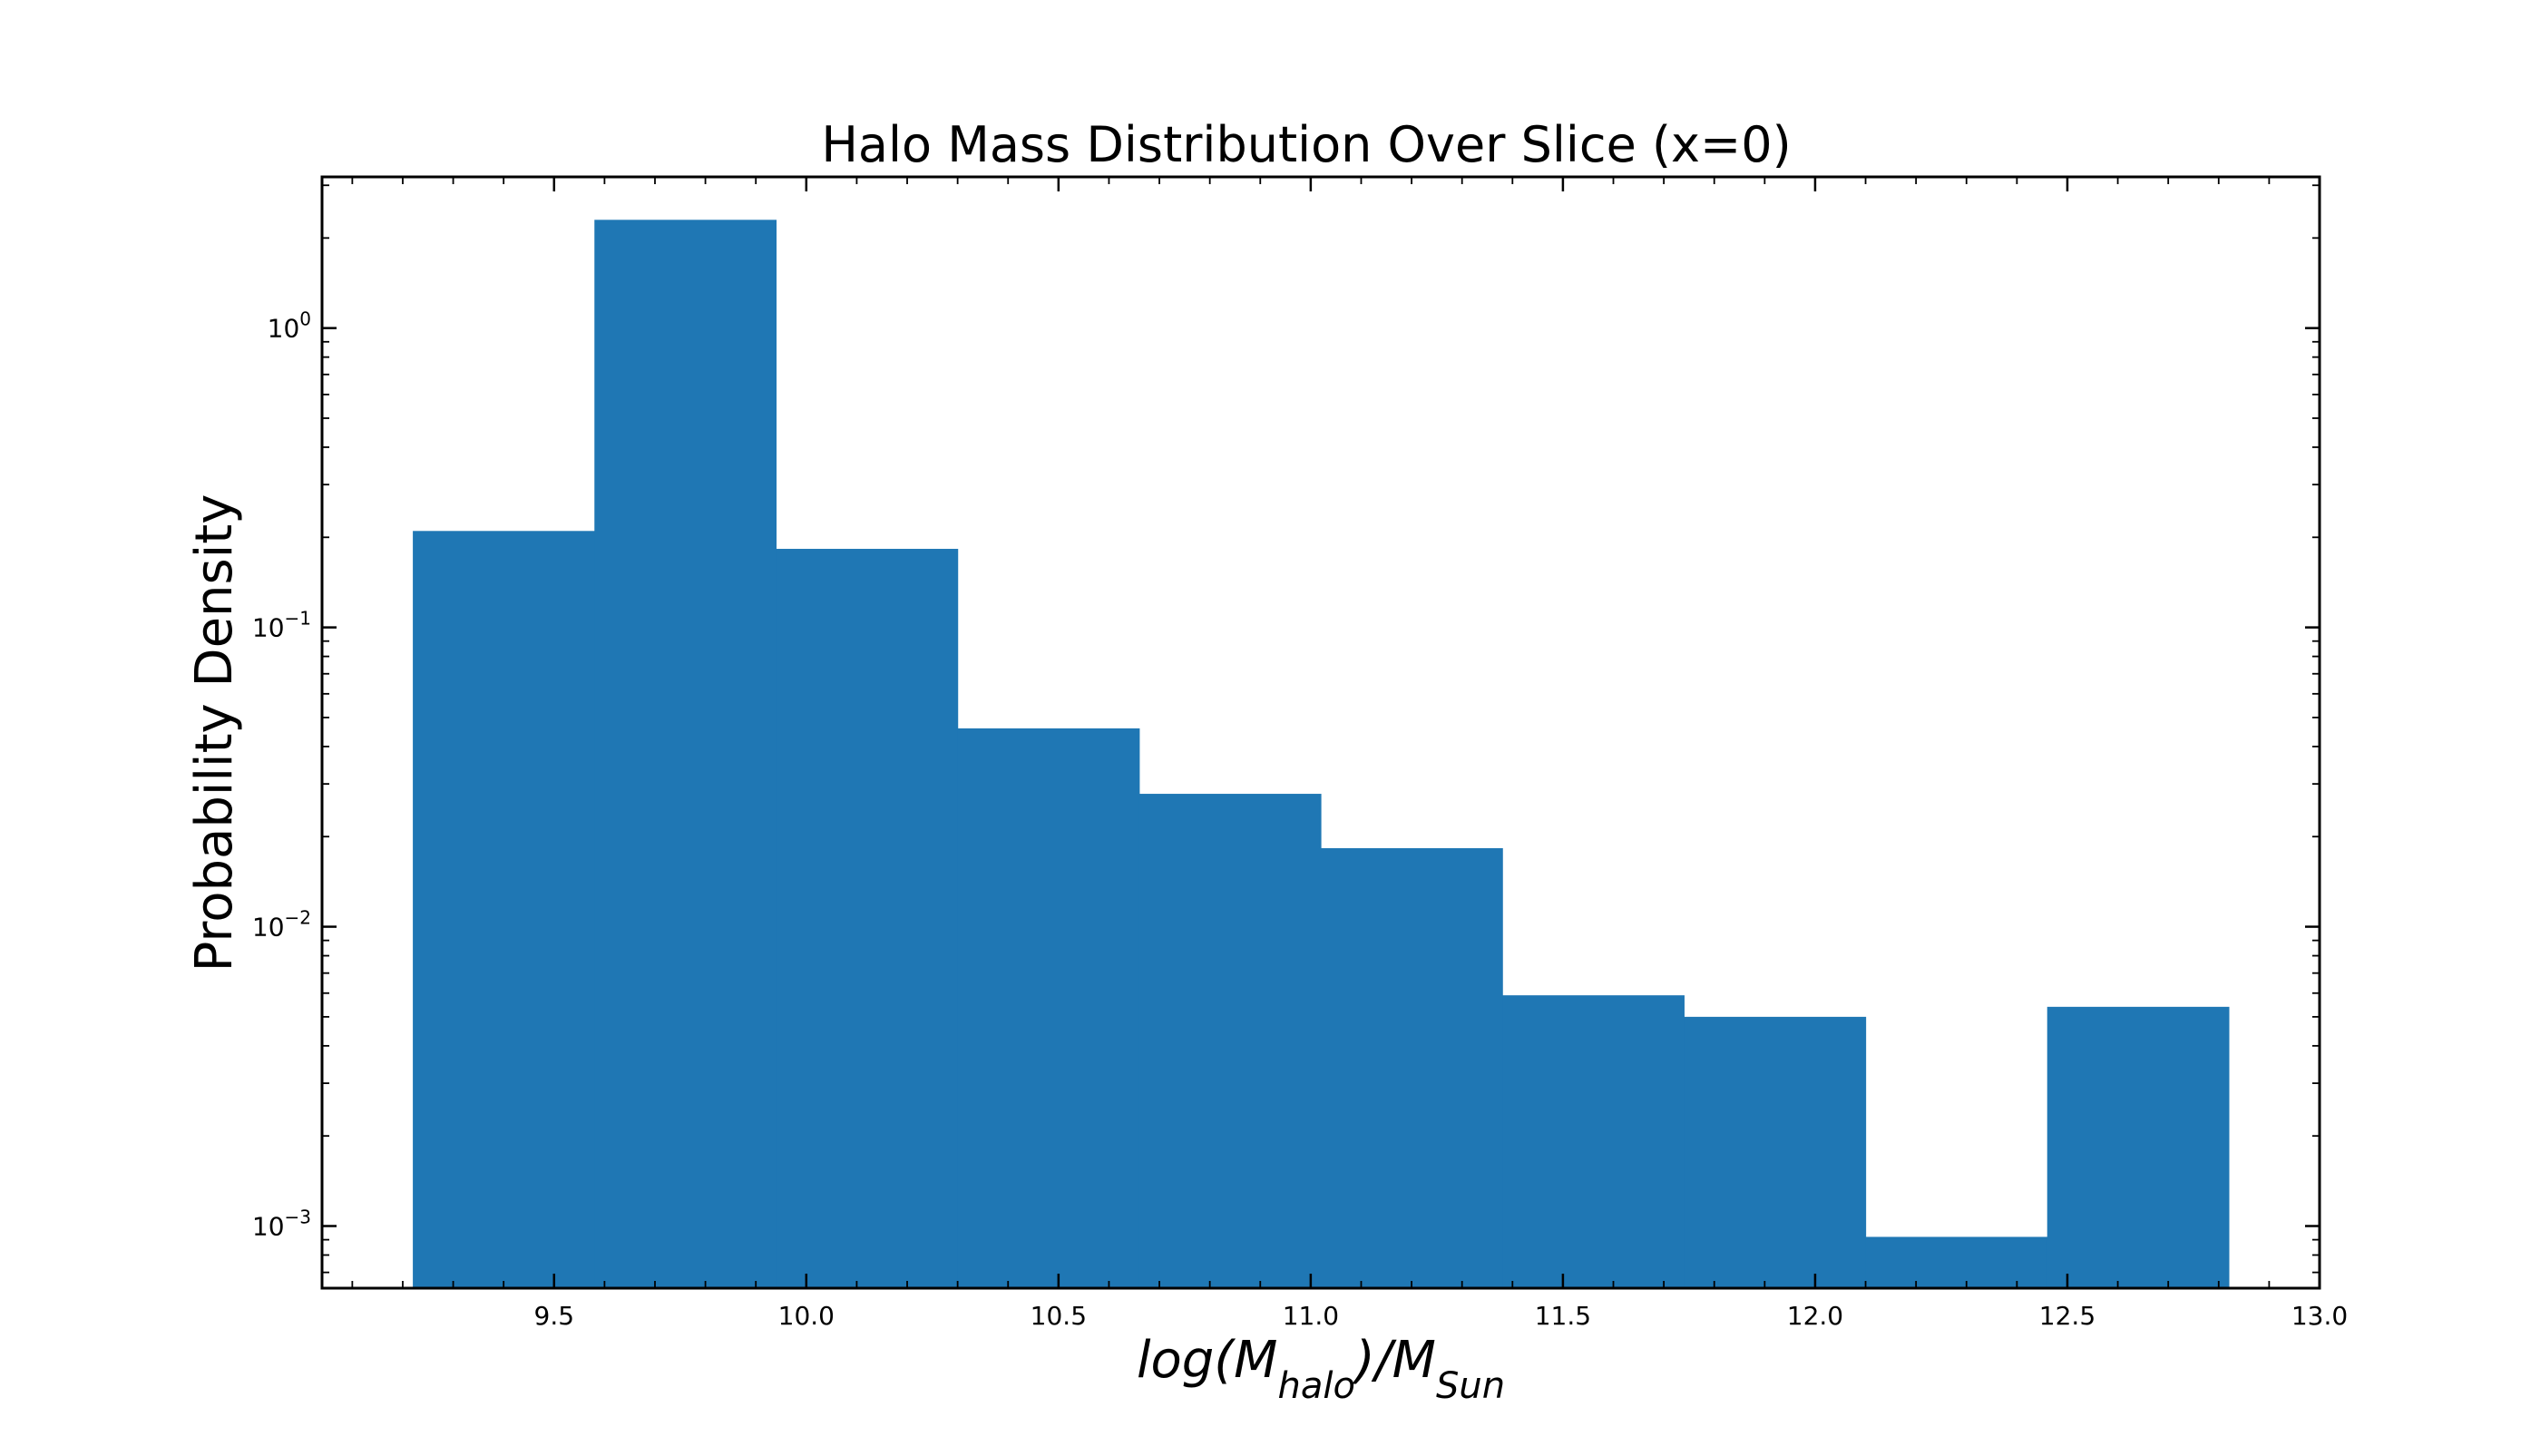 This screenshot has width=2540, height=1456. I want to click on chart-title: Halo Mass Distribution Over Slice (x=0), so click(1306, 145).